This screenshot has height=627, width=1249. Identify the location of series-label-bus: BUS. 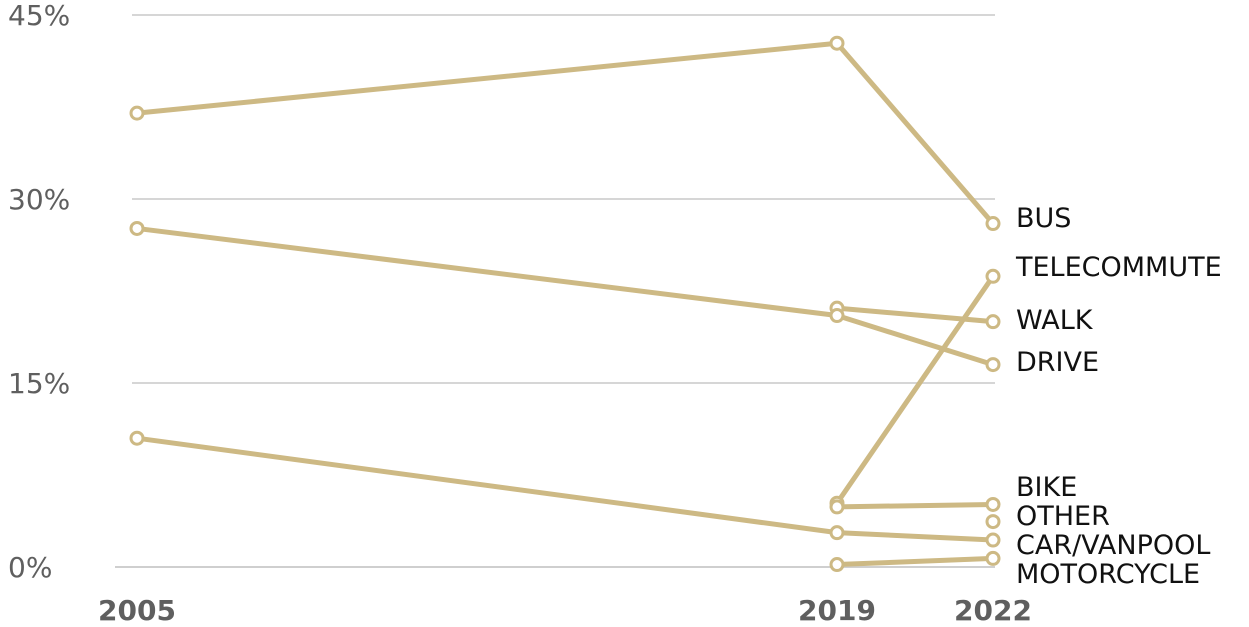
(1043, 218).